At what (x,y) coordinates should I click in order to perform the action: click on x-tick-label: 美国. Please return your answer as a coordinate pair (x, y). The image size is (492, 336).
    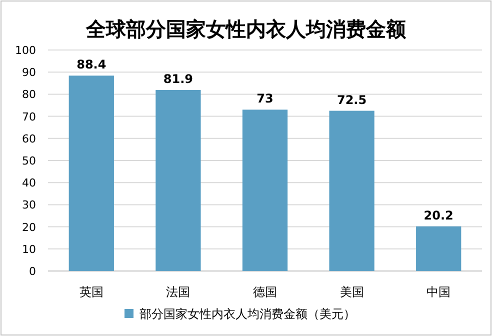
    Looking at the image, I should click on (352, 292).